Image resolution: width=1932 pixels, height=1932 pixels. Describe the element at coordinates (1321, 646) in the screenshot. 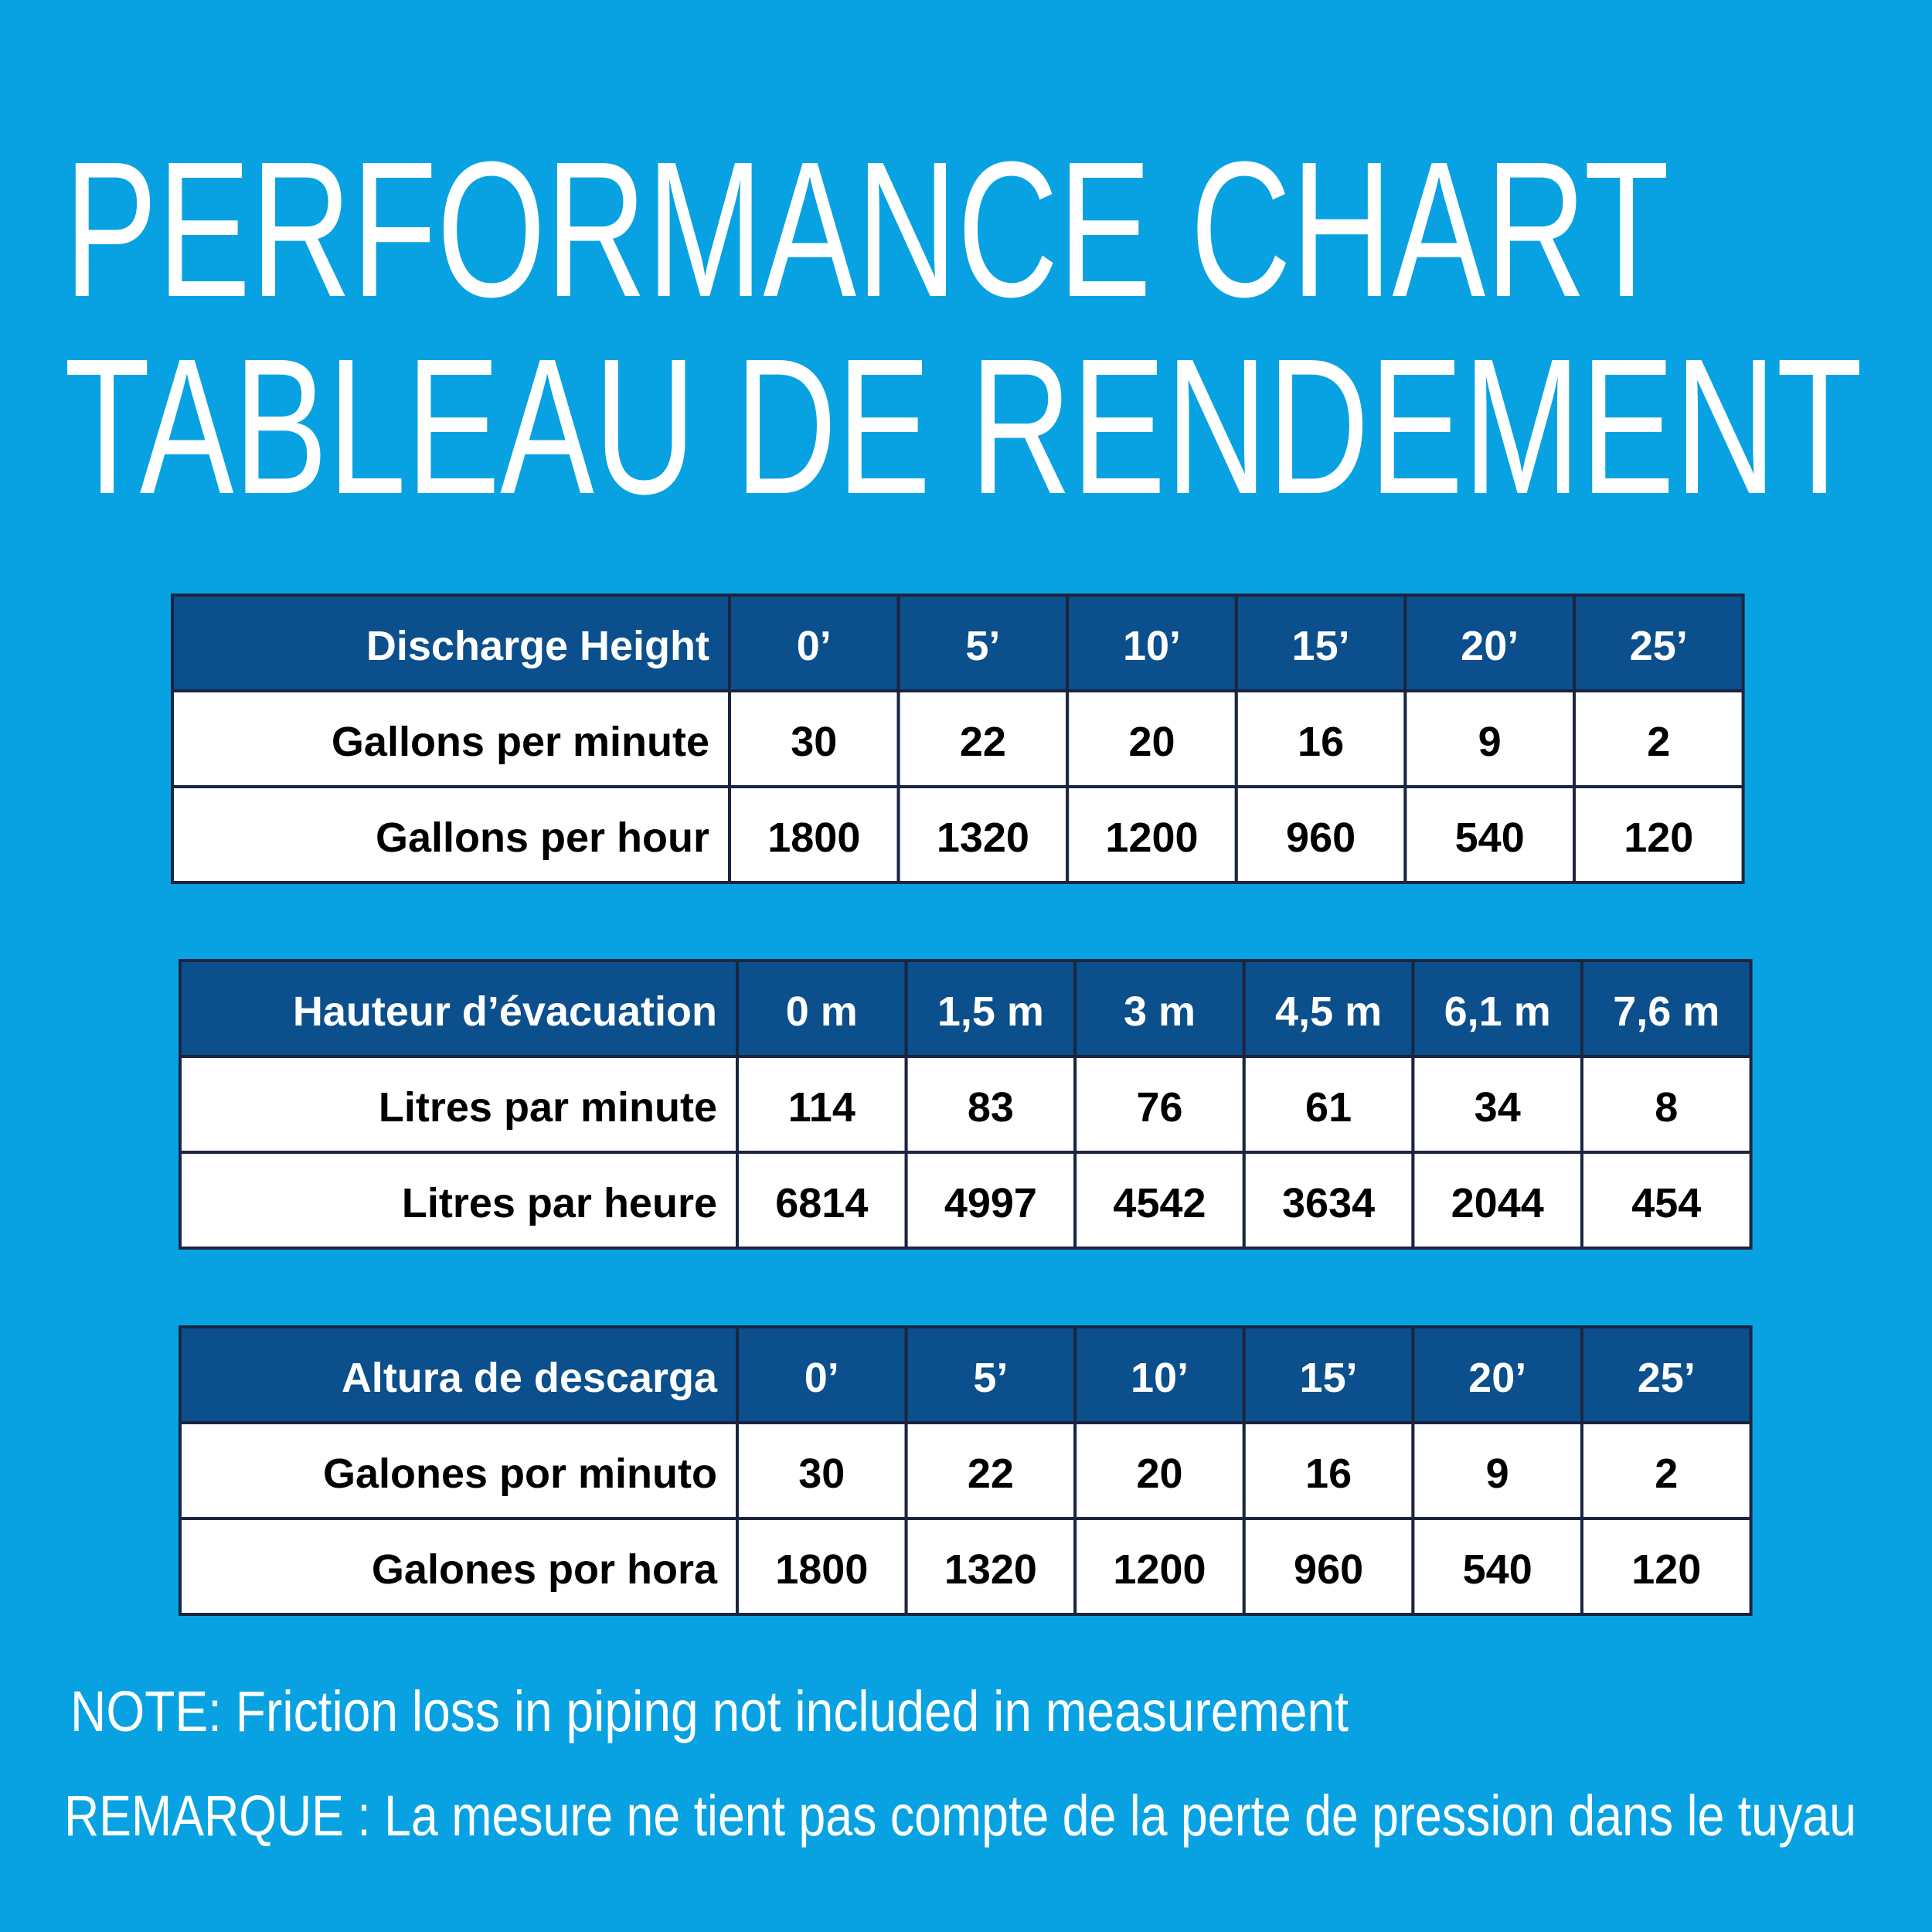

I see `header-text: 15’` at that location.